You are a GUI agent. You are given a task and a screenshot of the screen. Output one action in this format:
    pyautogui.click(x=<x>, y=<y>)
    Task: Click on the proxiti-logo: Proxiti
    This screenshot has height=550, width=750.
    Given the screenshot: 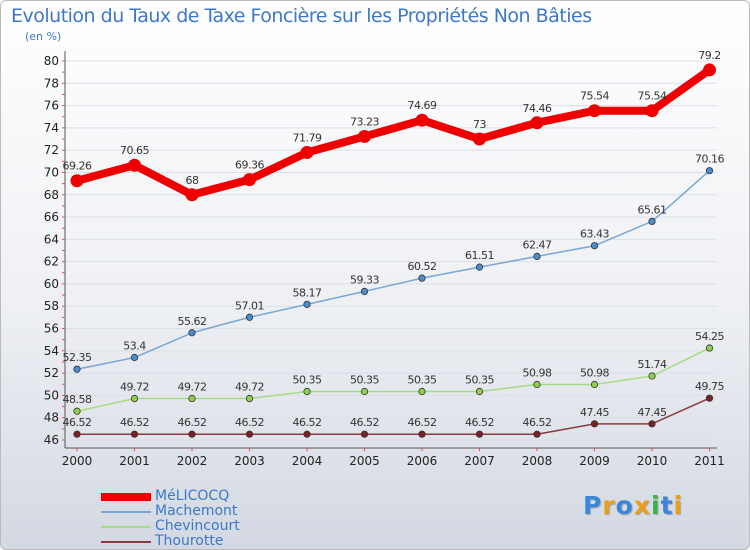 What is the action you would take?
    pyautogui.click(x=633, y=505)
    